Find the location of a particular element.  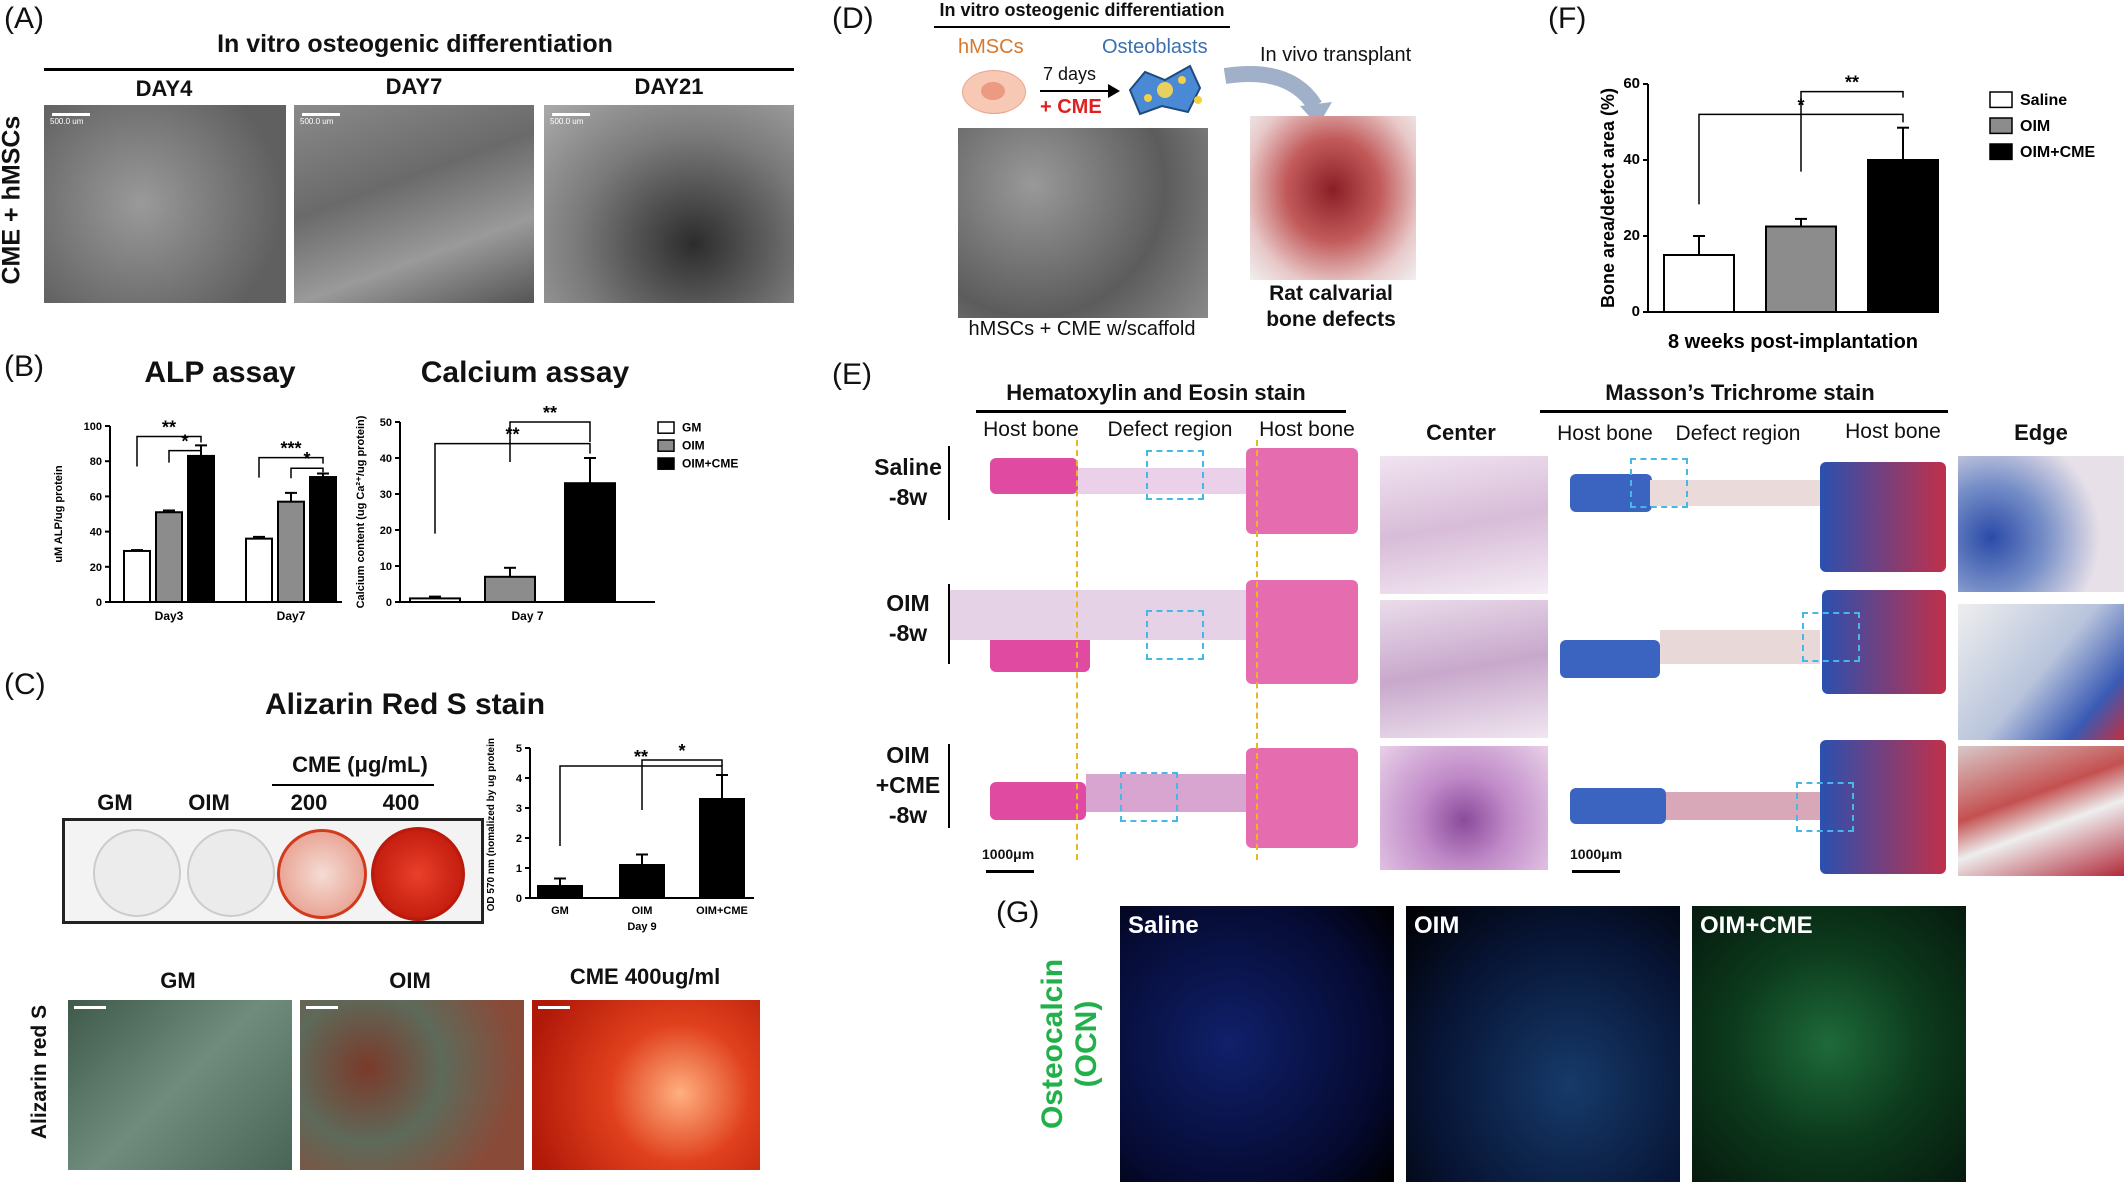

panel-c-title: Alizarin Red S stain is located at coordinates (405, 704).